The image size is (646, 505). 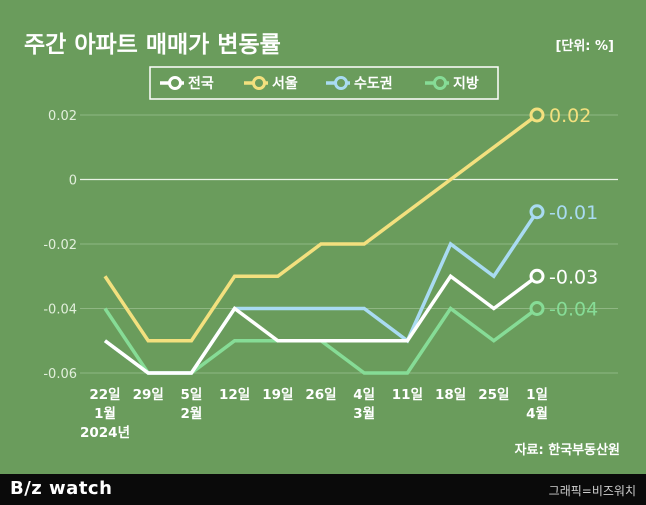 What do you see at coordinates (285, 83) in the screenshot?
I see `legend-label: 서울` at bounding box center [285, 83].